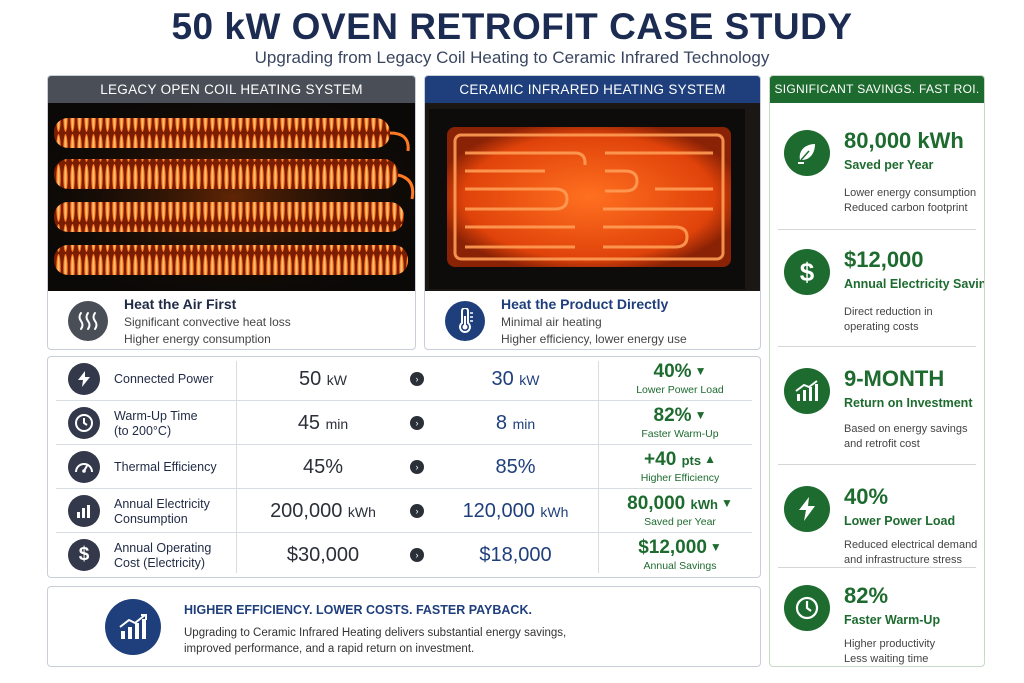 The height and width of the screenshot is (683, 1024). What do you see at coordinates (551, 322) in the screenshot?
I see `ceramic-line-1: Minimal air heating` at bounding box center [551, 322].